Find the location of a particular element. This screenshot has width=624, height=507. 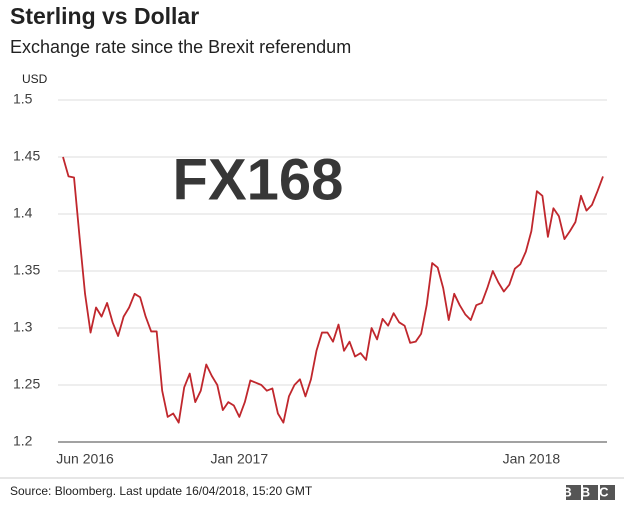

logo: BBC is located at coordinates (589, 491).